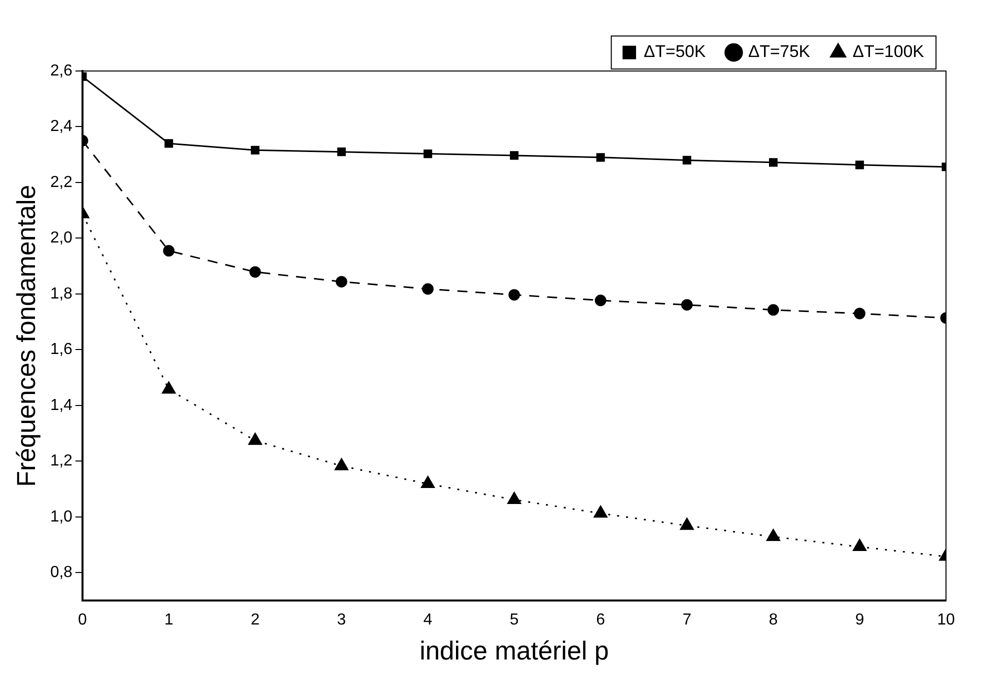 This screenshot has width=994, height=680. What do you see at coordinates (61, 461) in the screenshot?
I see `y-tick-label: 1,2` at bounding box center [61, 461].